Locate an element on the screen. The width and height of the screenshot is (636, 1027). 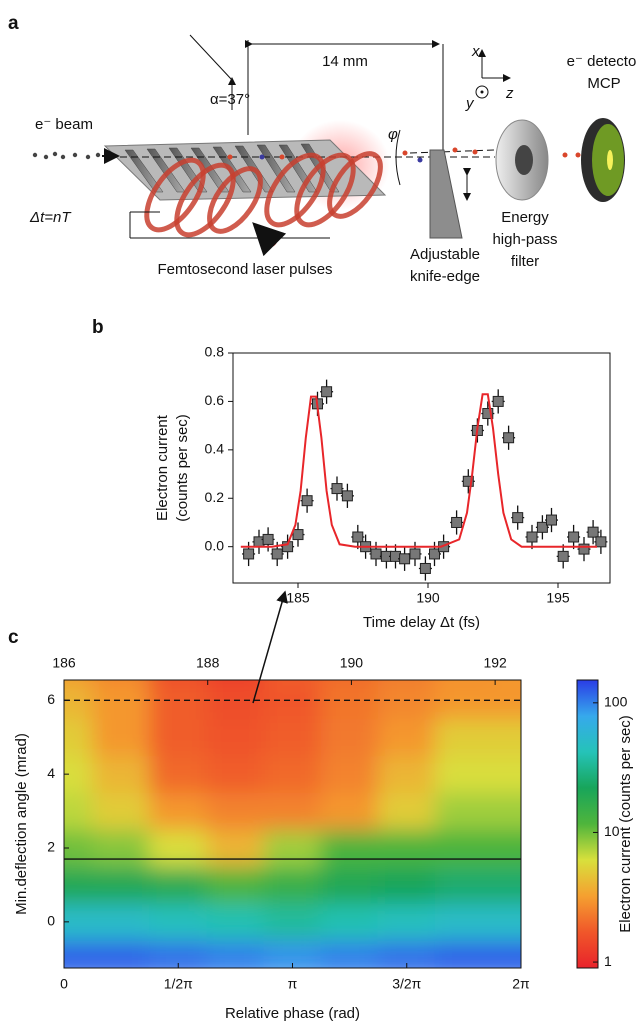
y-tick-label: 0.8 is located at coordinates (215, 352).